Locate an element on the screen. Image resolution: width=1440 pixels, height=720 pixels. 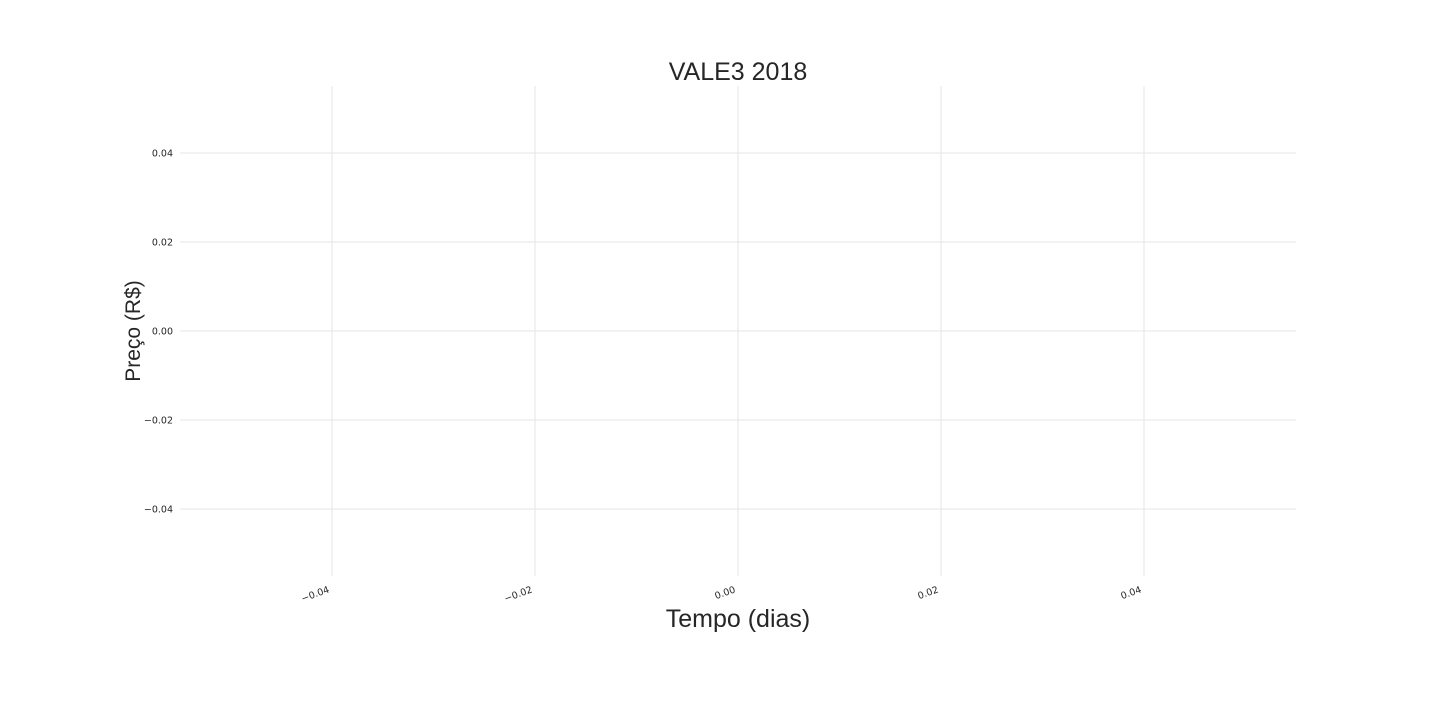
y-tick-label: −0.02 is located at coordinates (158, 421).